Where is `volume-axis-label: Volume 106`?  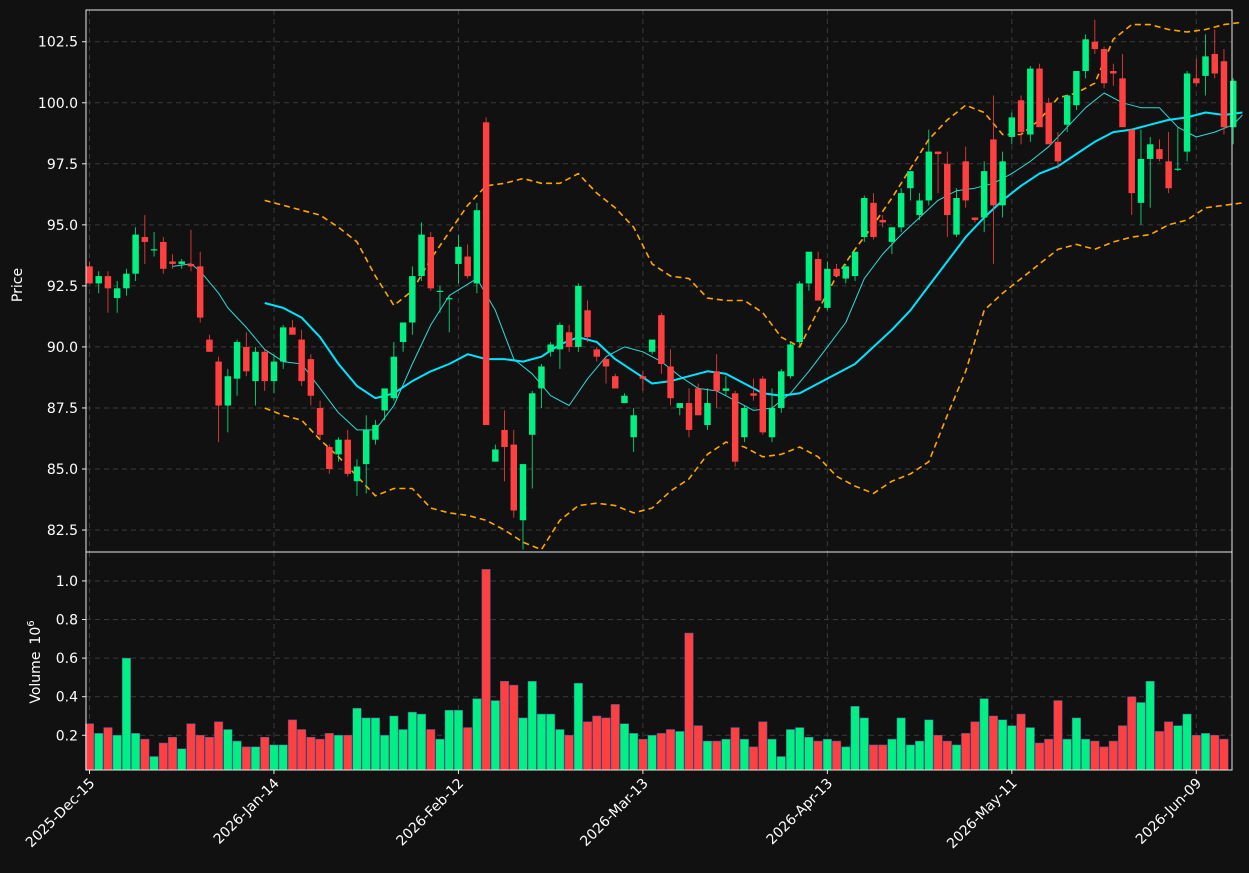 volume-axis-label: Volume 106 is located at coordinates (35, 661).